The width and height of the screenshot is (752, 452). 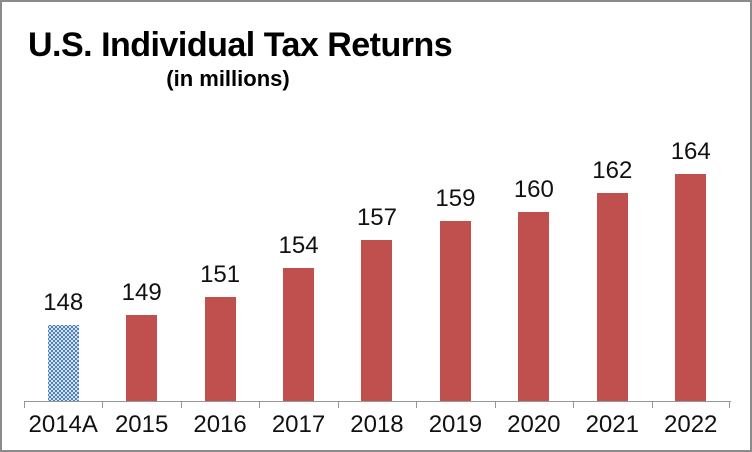 I want to click on bar-2015, so click(x=142, y=358).